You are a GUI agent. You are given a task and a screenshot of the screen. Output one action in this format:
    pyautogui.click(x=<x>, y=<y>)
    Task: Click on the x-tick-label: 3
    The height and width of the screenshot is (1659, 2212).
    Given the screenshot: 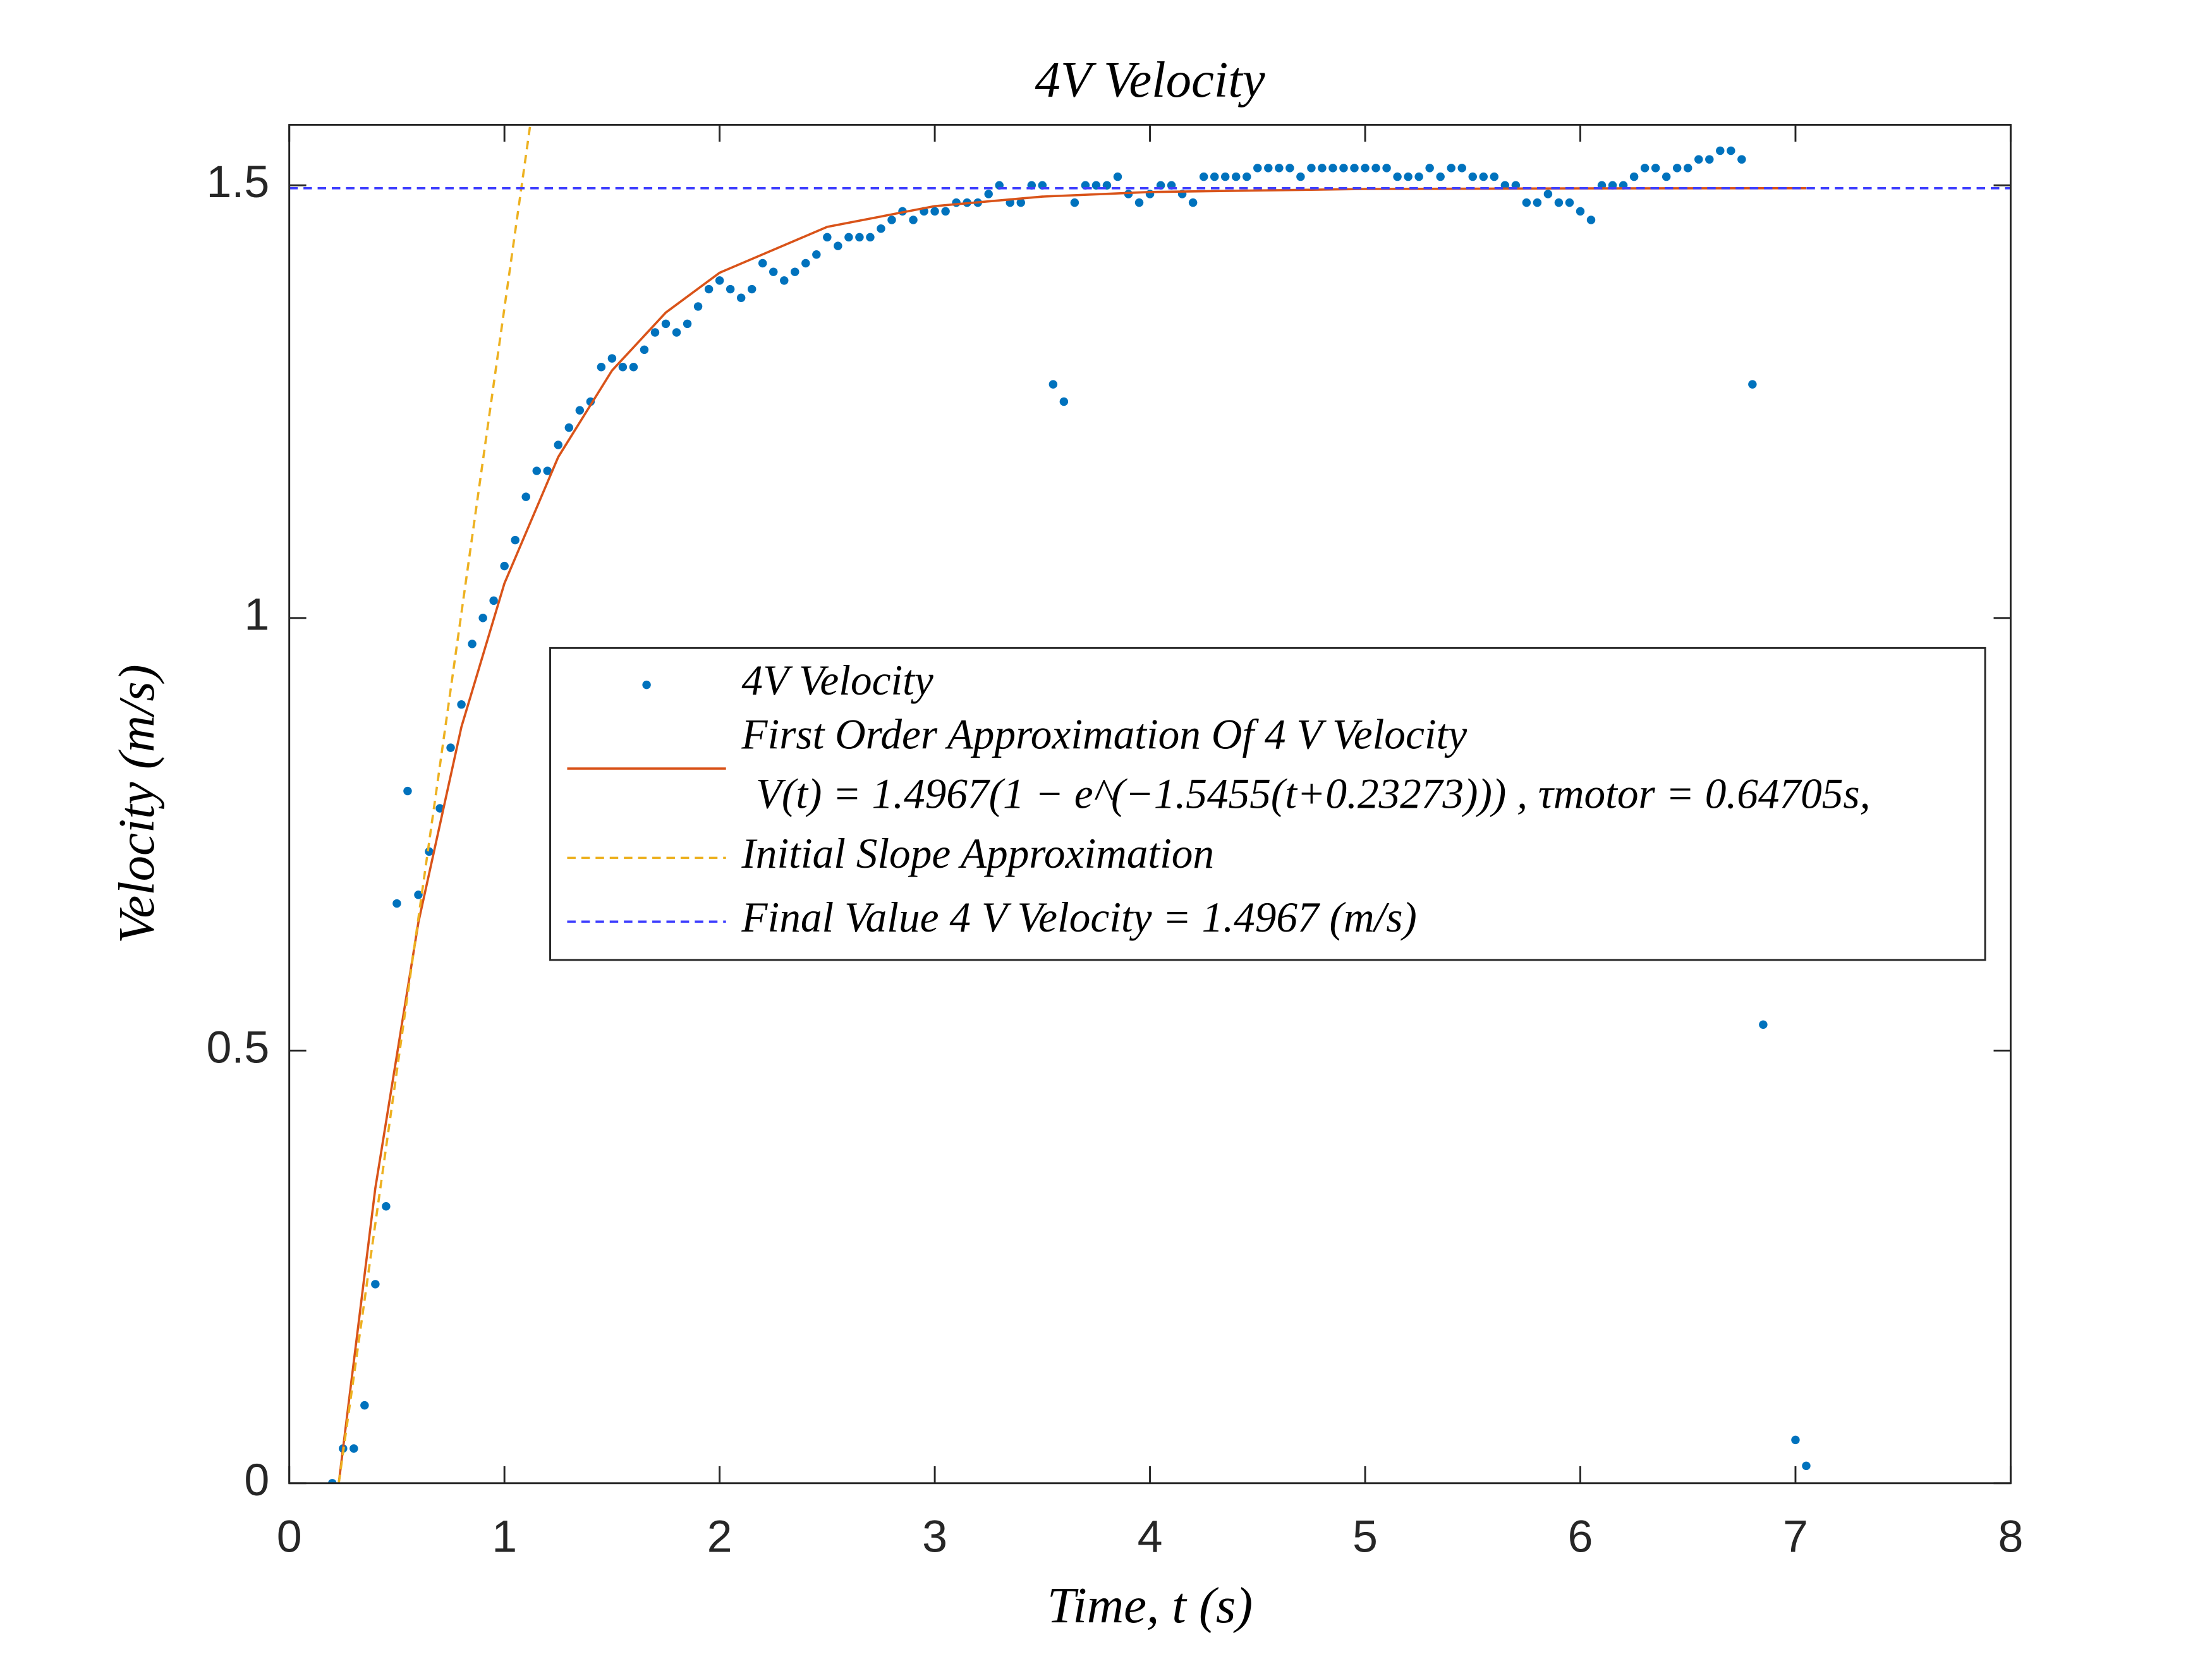 What is the action you would take?
    pyautogui.click(x=934, y=1537)
    